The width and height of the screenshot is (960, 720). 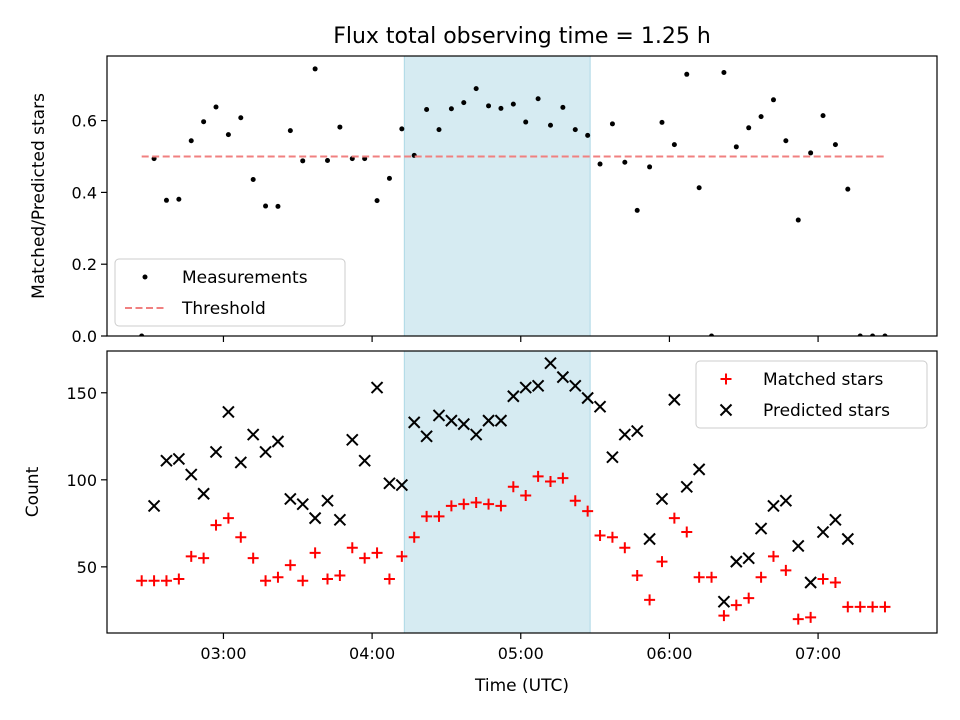 What do you see at coordinates (84, 264) in the screenshot?
I see `y-tick-label: 0.2` at bounding box center [84, 264].